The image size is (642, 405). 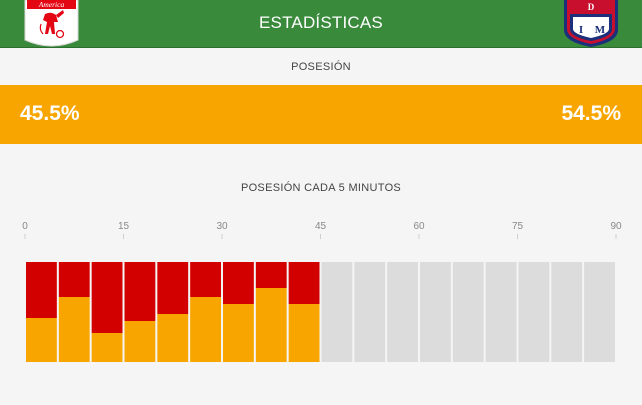 I want to click on away-possession-value: 54.5%, so click(x=591, y=113).